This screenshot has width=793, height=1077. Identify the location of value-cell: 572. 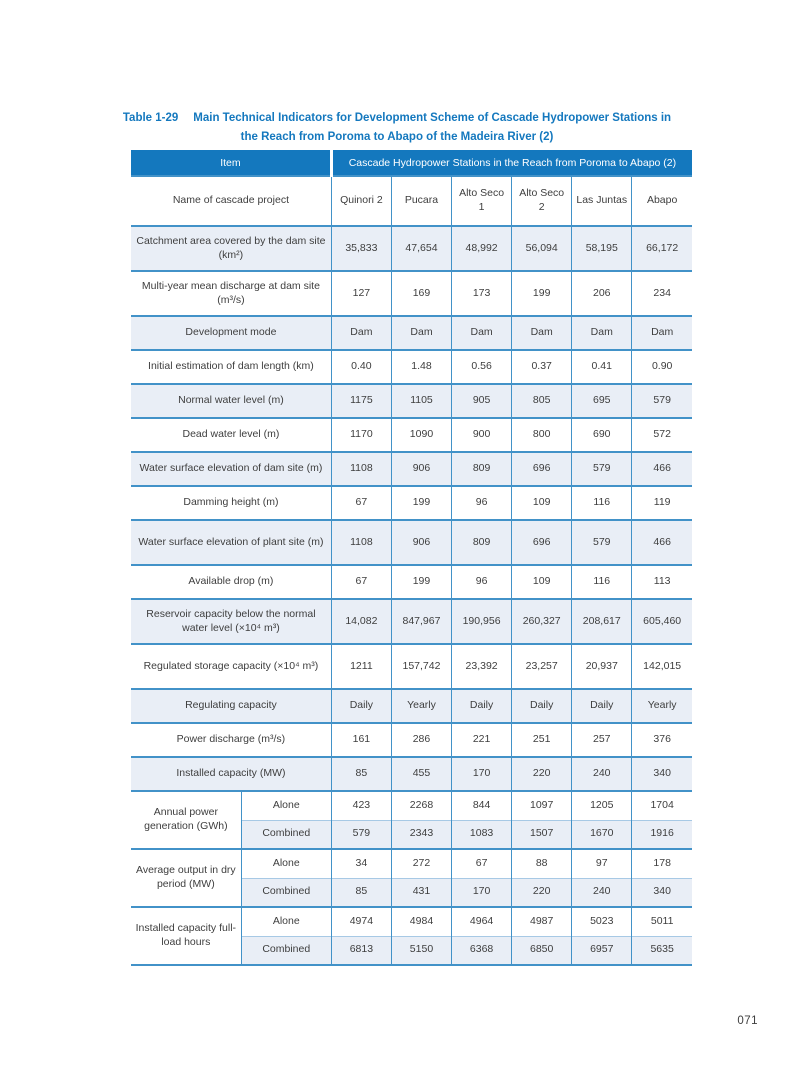
(661, 434).